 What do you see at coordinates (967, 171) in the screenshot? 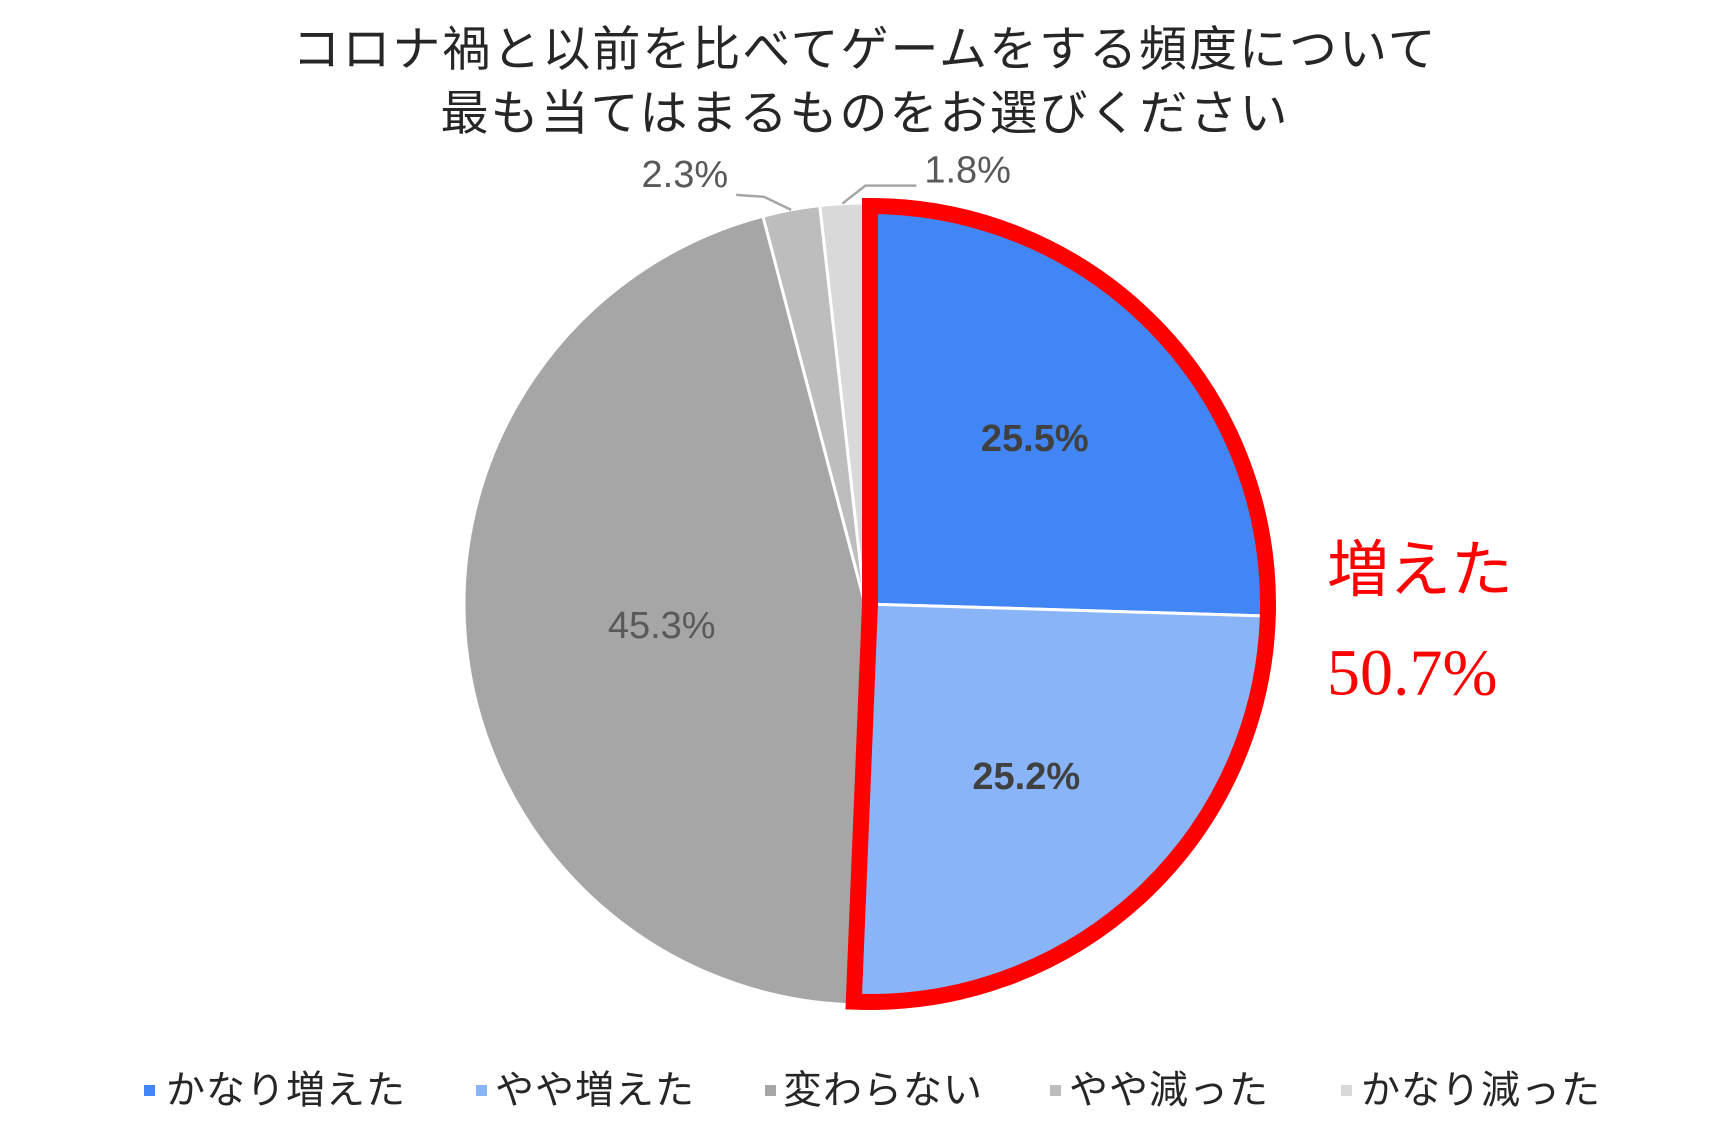
I see `data-label-greatly-decreased: 1.8%` at bounding box center [967, 171].